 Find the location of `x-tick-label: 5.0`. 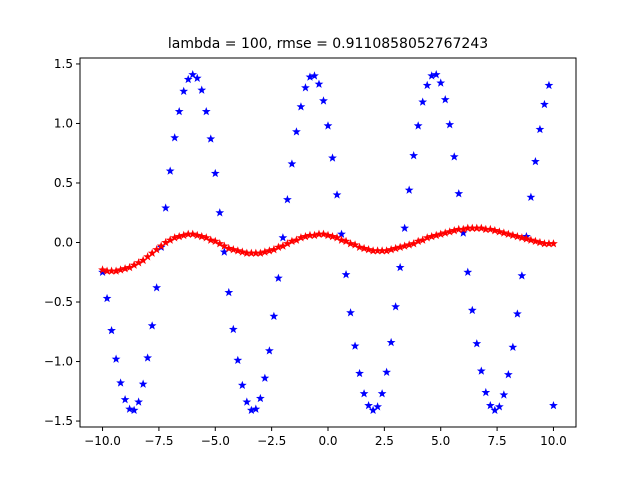

x-tick-label: 5.0 is located at coordinates (440, 441).